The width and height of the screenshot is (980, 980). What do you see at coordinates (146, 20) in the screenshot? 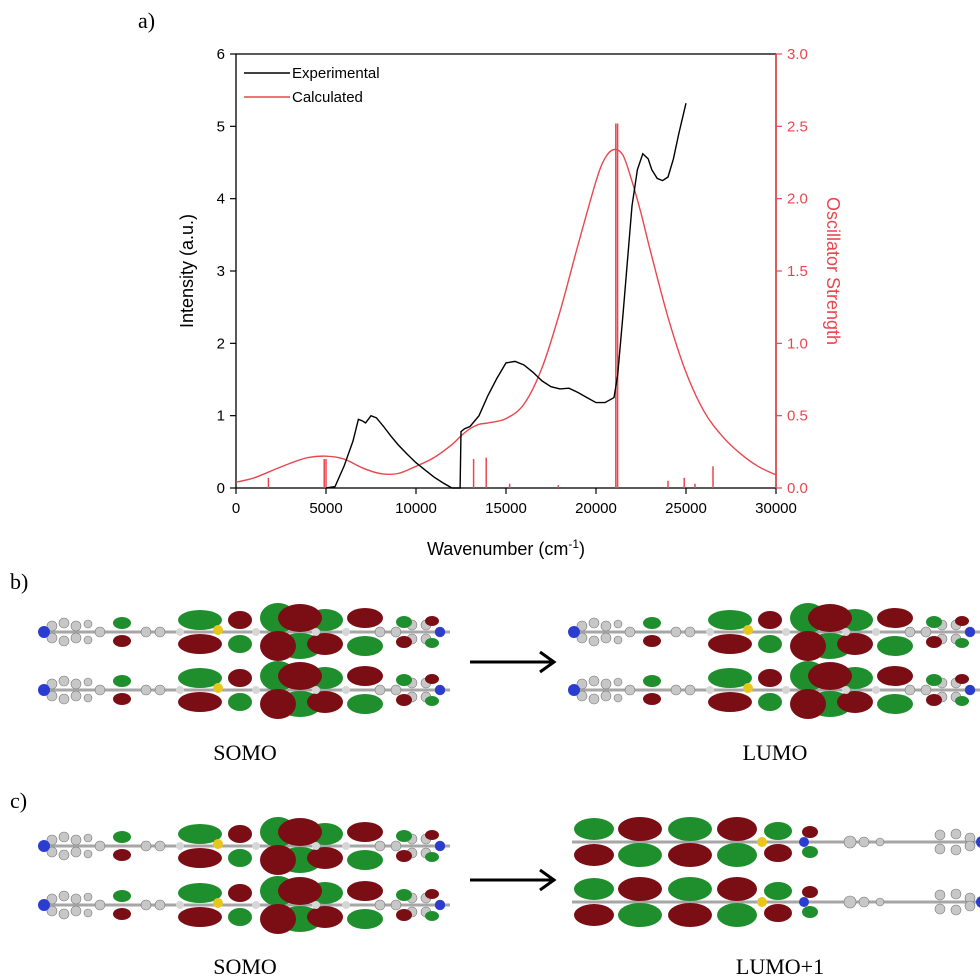
I see `panel-a-label: a)` at bounding box center [146, 20].